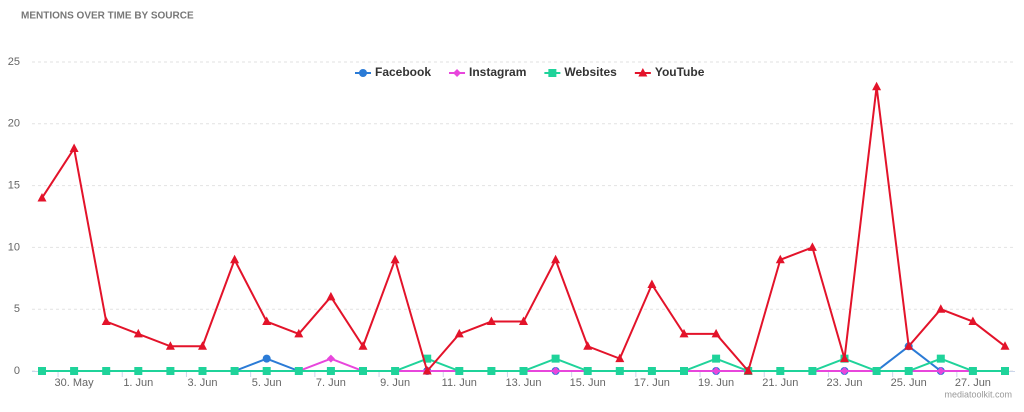 This screenshot has height=412, width=1024. Describe the element at coordinates (973, 383) in the screenshot. I see `x-tick-label: 27. Jun` at that location.